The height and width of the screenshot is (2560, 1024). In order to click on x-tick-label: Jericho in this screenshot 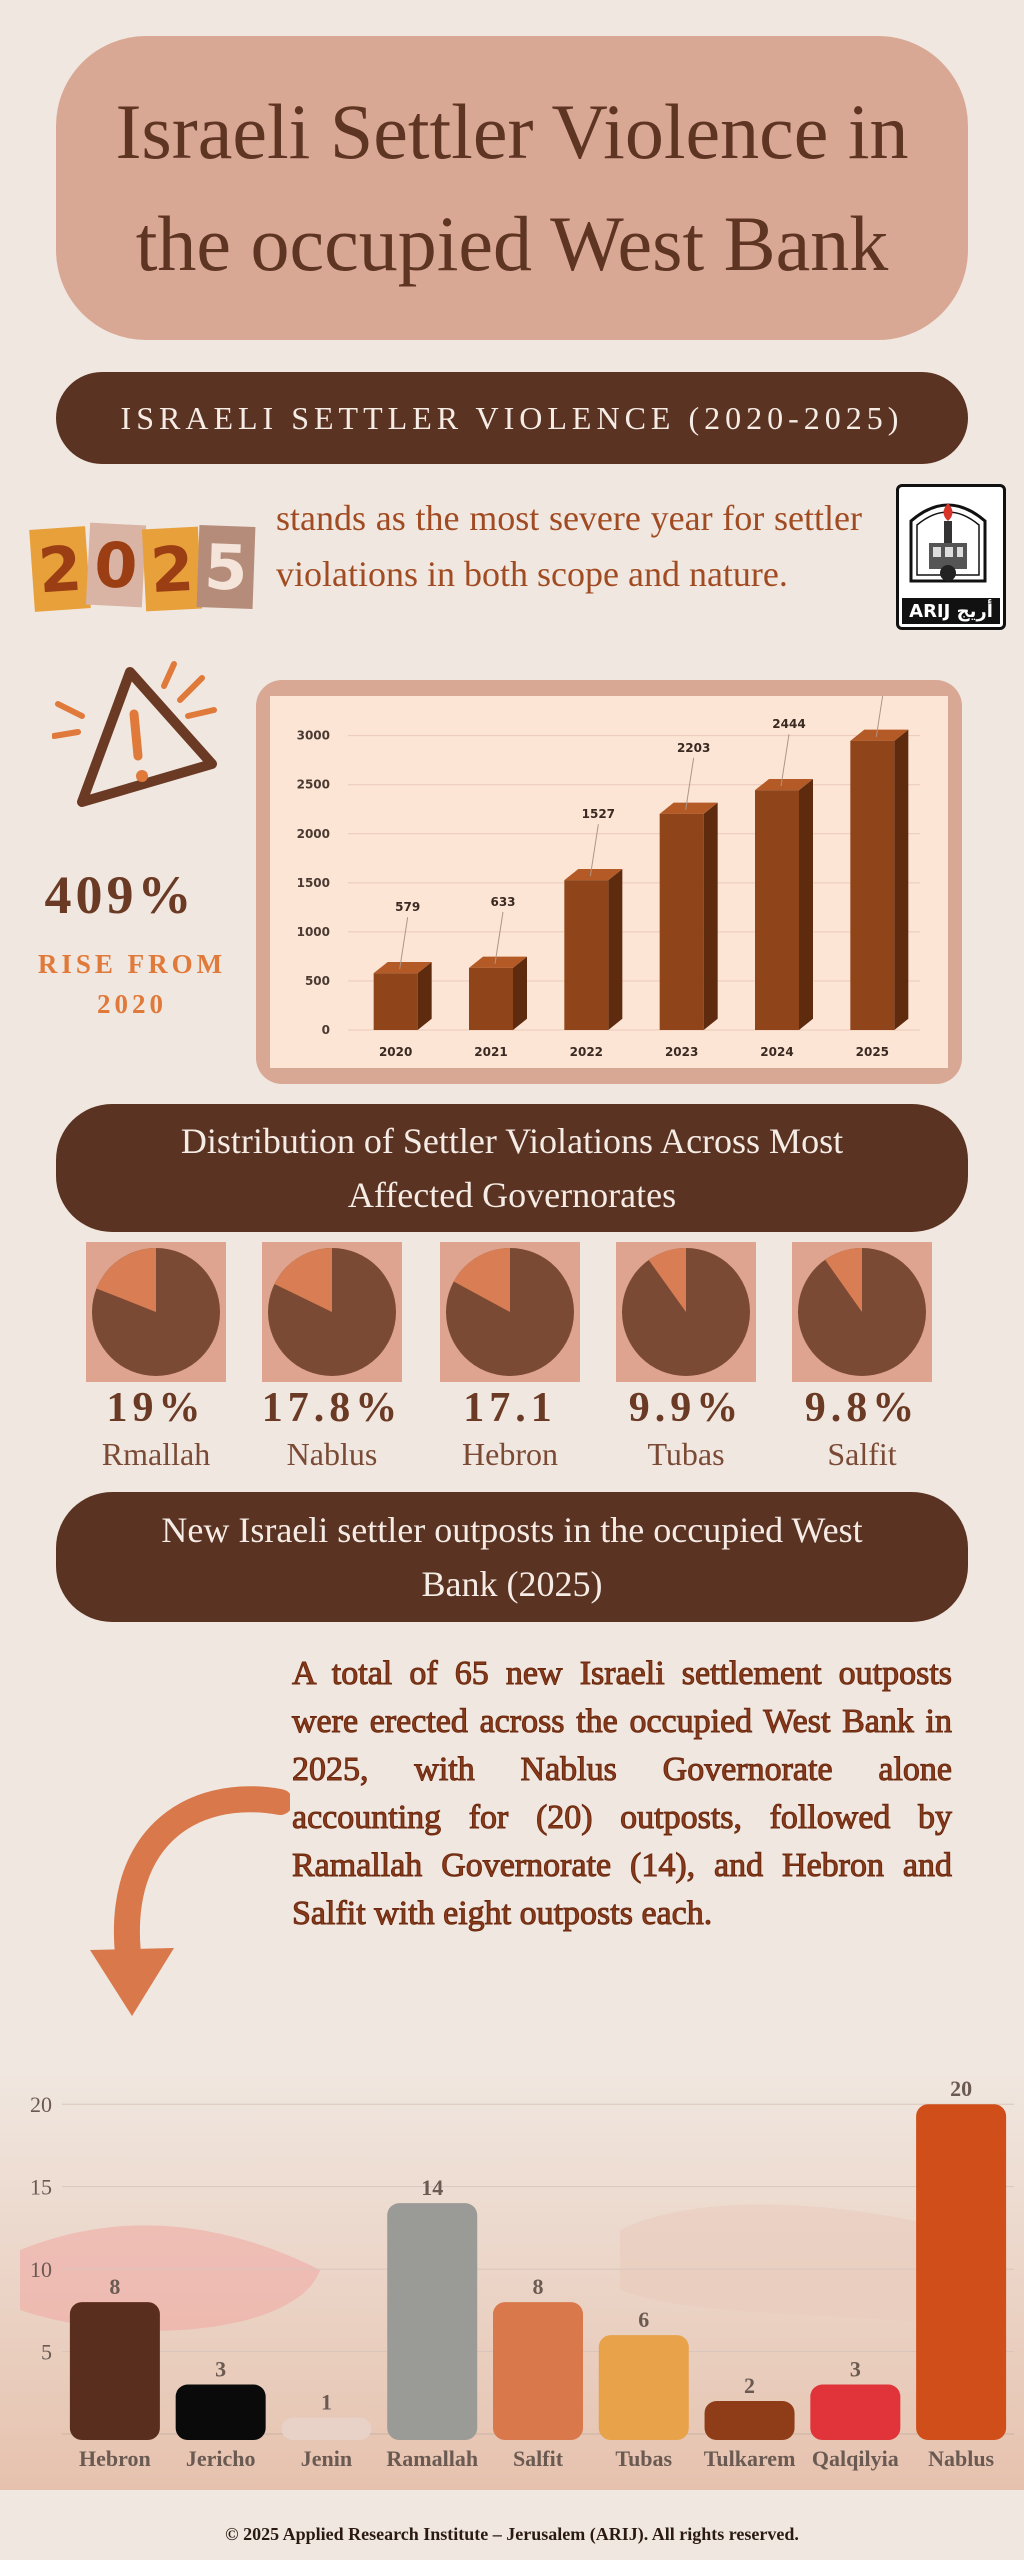, I will do `click(221, 2458)`.